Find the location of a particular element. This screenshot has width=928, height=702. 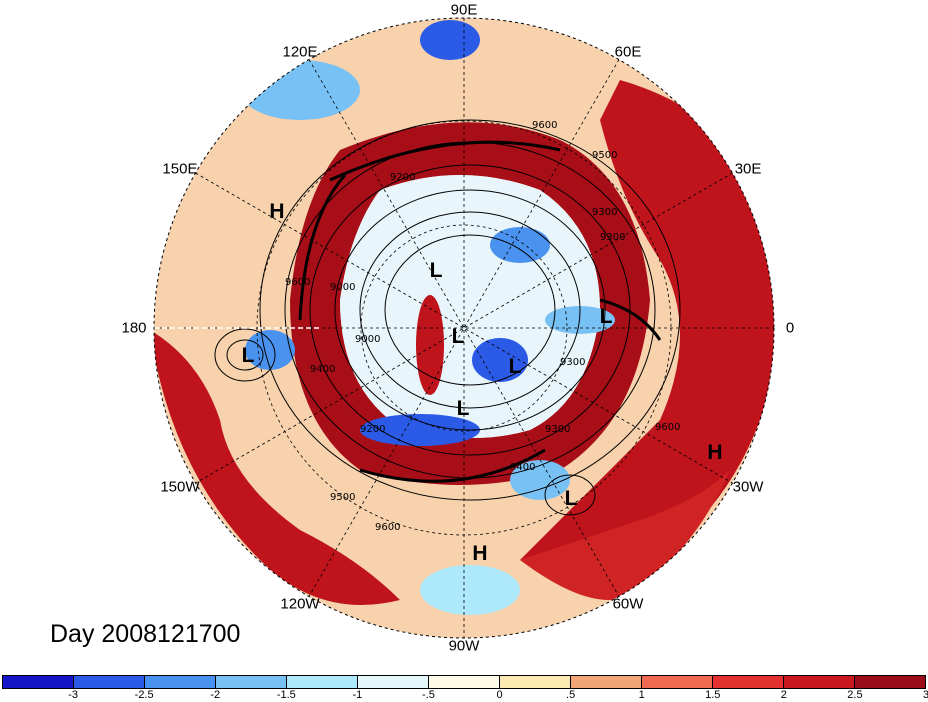

warm-anomaly-pole is located at coordinates (430, 345).